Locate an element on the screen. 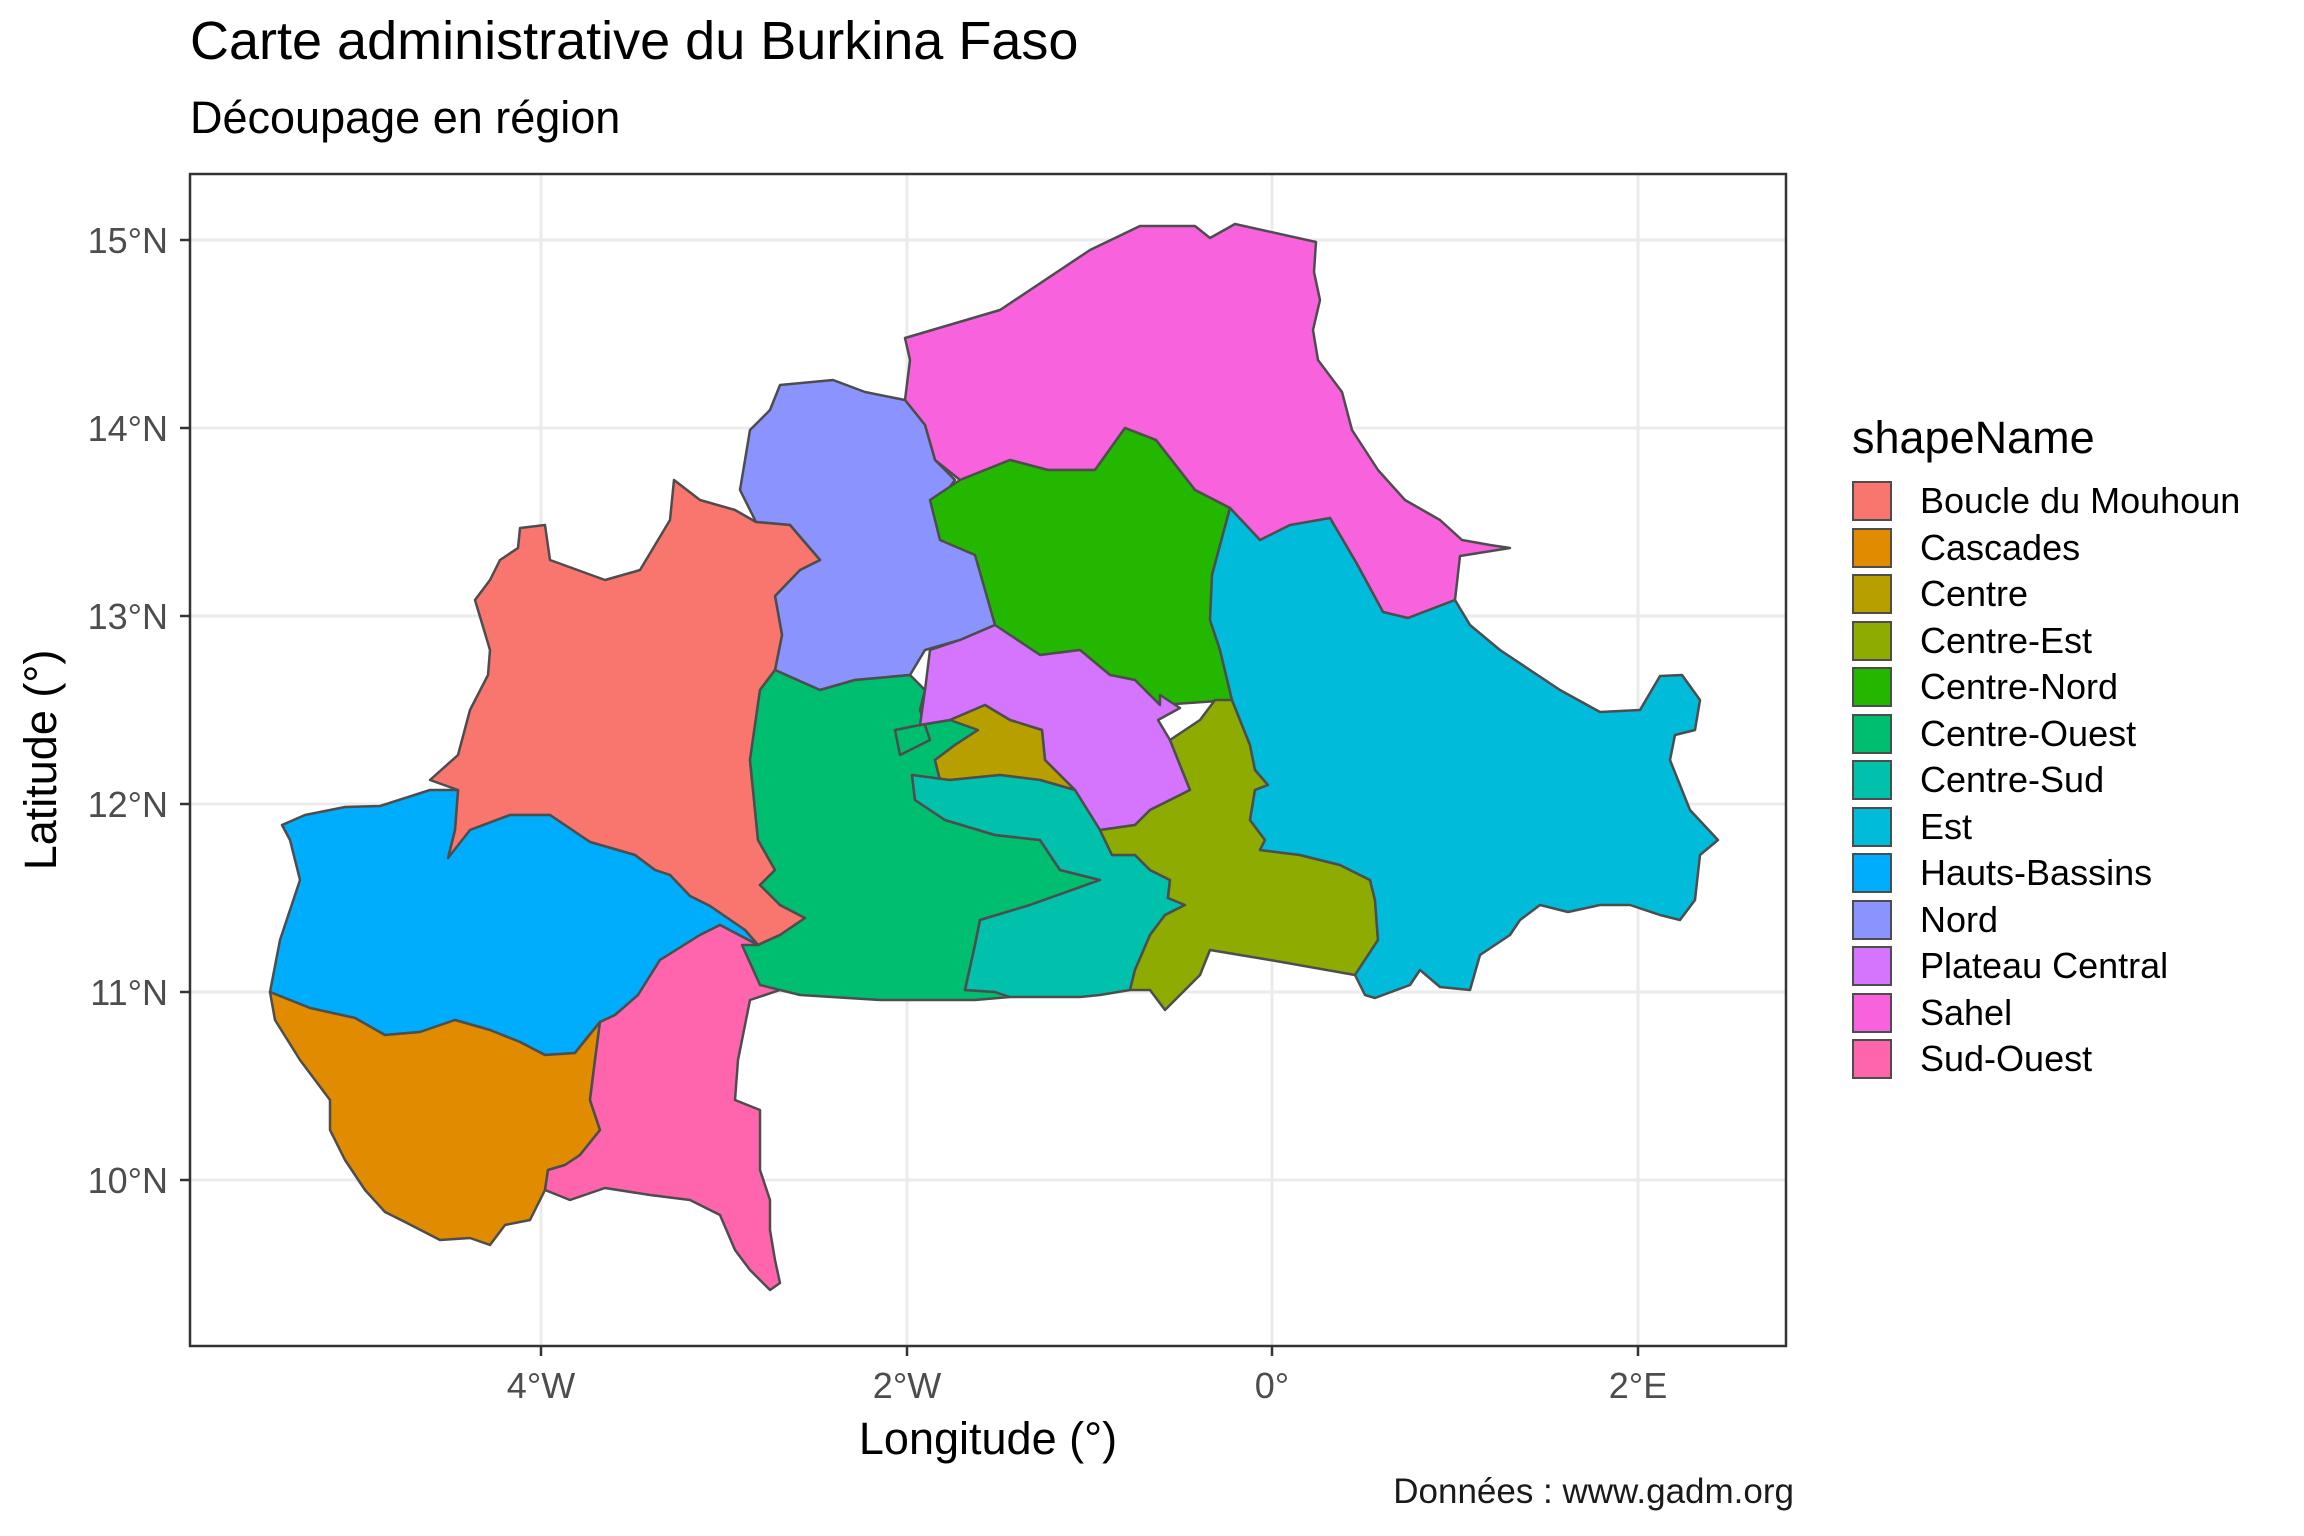 The image size is (2304, 1536). legend-item: Hauts-Bassins is located at coordinates (2046, 873).